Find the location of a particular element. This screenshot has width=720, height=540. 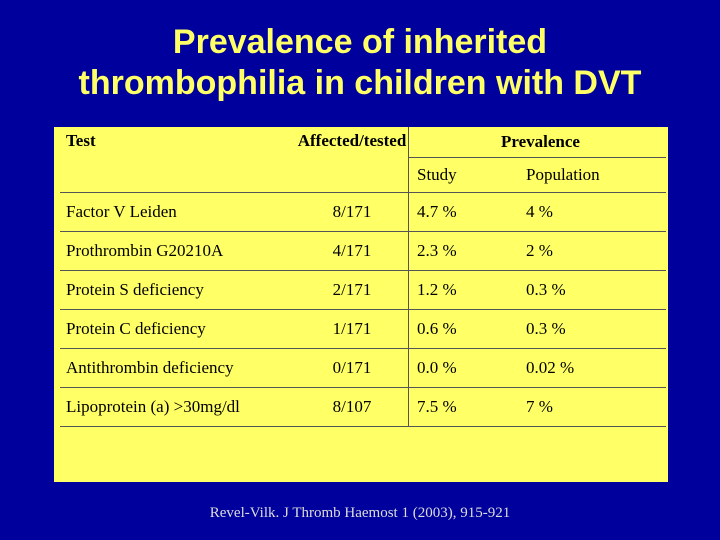

cell-study: 0.6 % is located at coordinates (464, 329).